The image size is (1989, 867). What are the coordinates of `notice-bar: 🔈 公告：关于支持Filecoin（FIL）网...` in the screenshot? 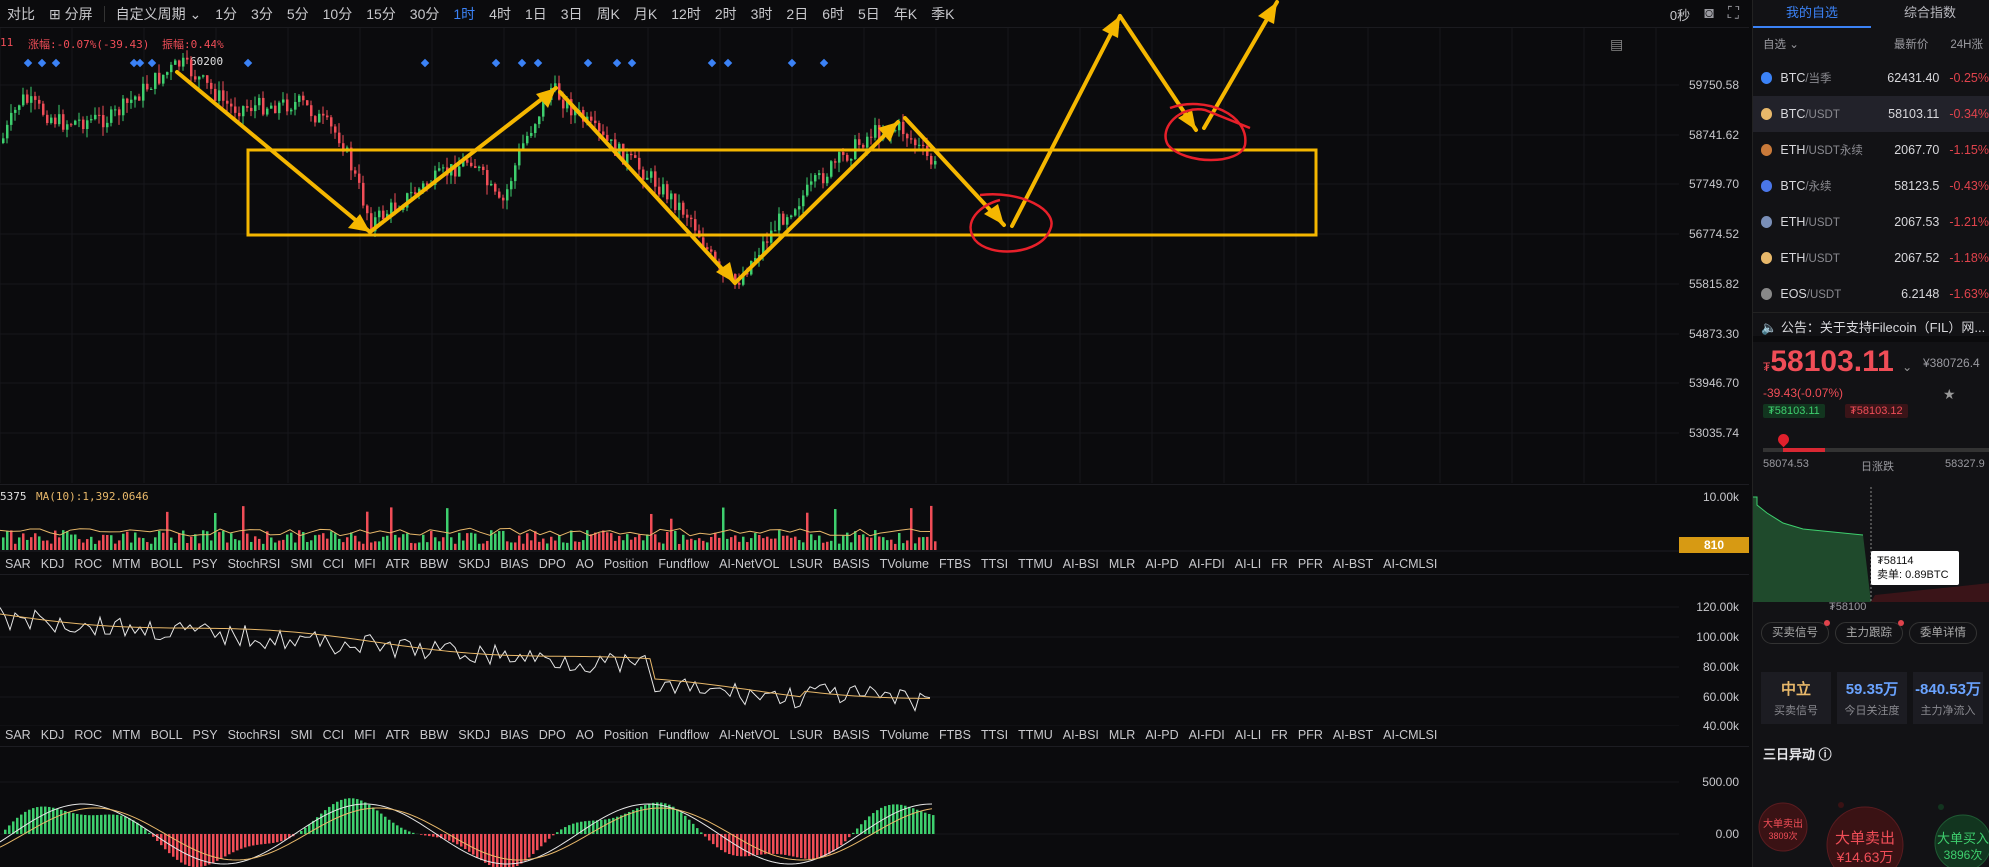 It's located at (1871, 327).